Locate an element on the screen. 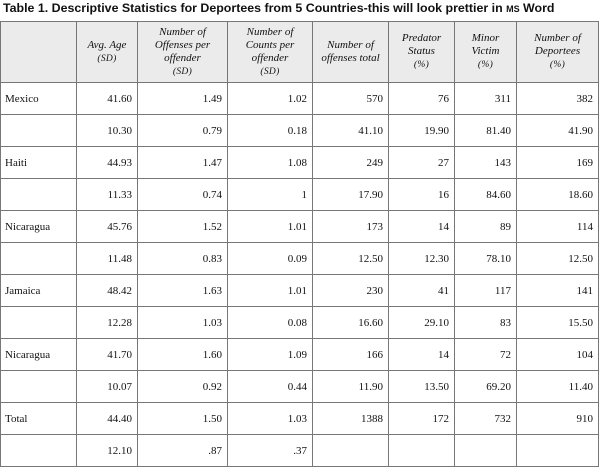 The image size is (600, 467). value-cell: 0.79 is located at coordinates (182, 130).